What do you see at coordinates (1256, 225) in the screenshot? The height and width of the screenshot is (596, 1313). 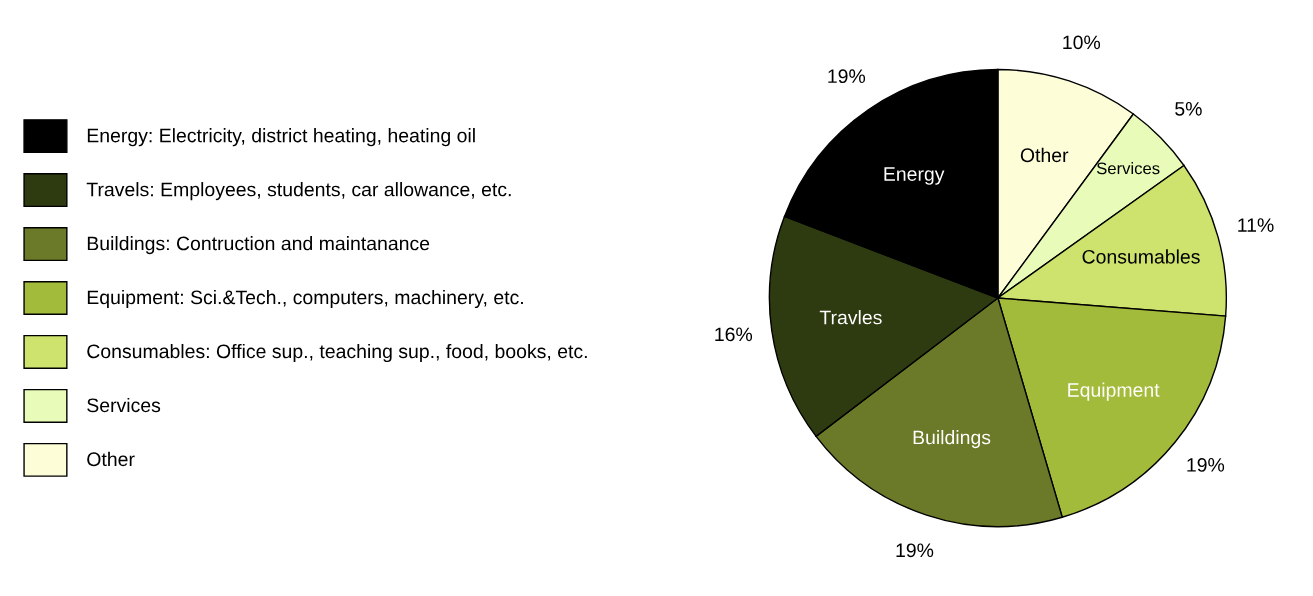 I see `data-label: 11%` at bounding box center [1256, 225].